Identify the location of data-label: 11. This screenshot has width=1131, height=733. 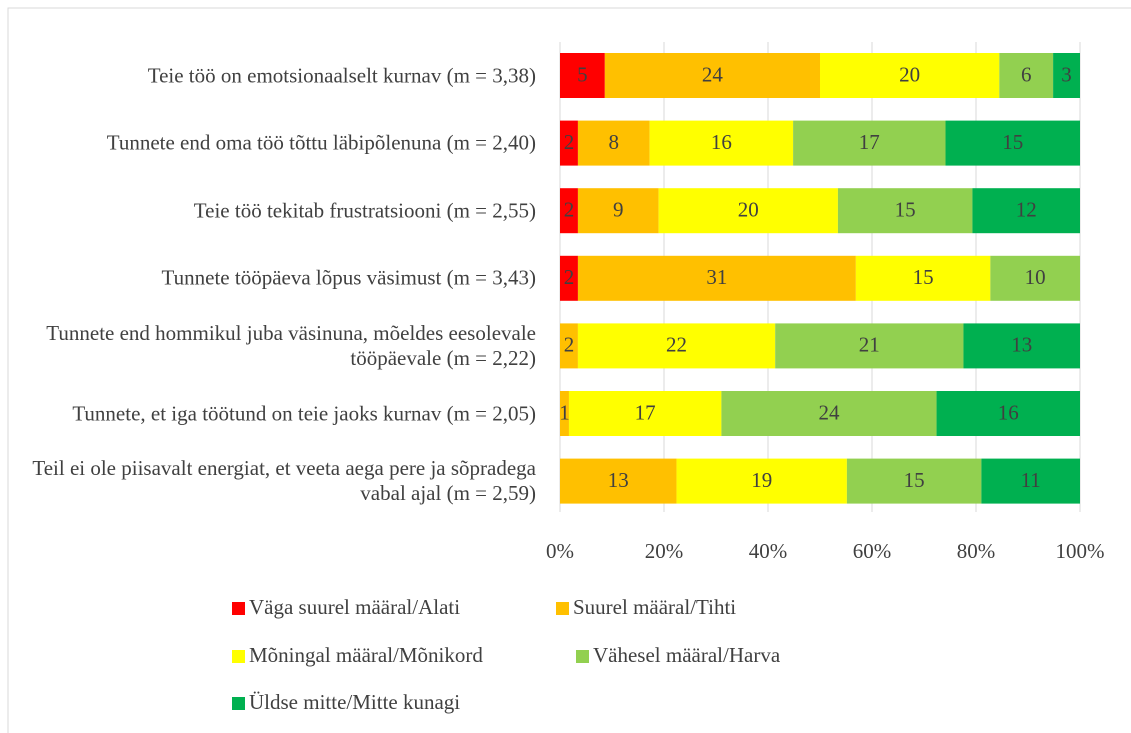
(1031, 480).